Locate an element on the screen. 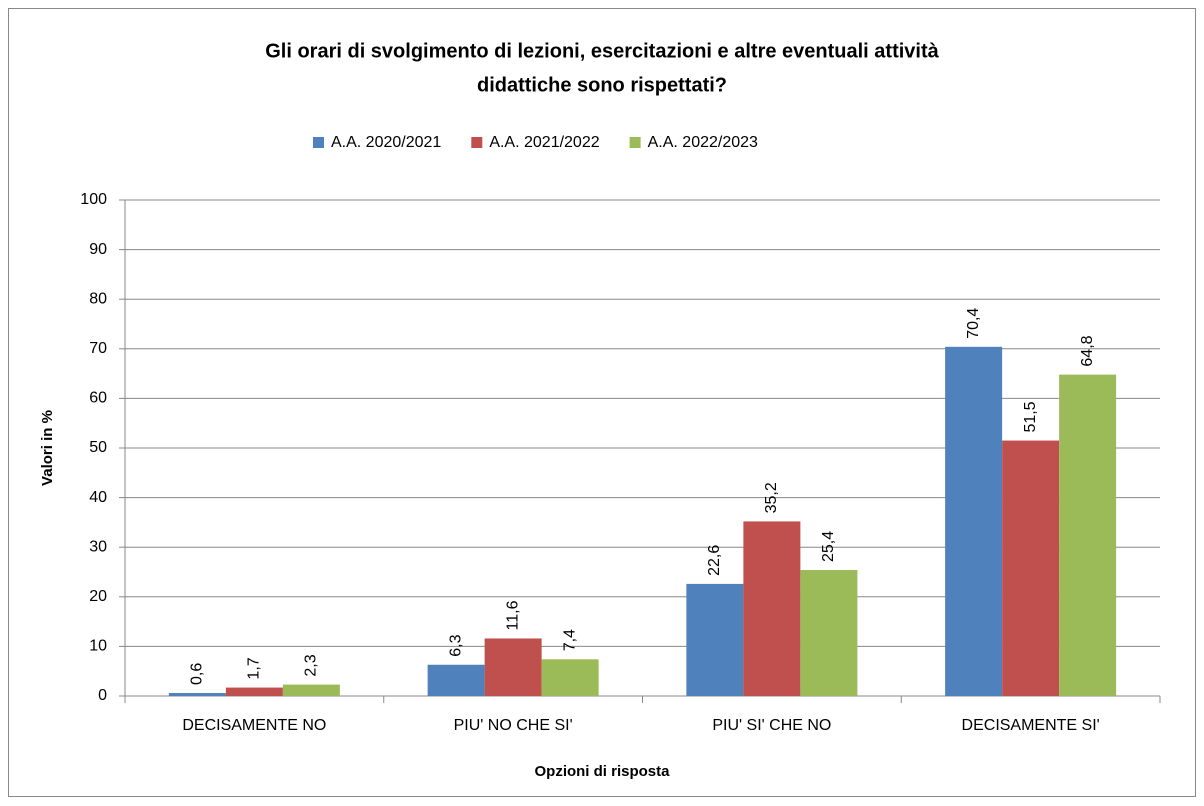  data-label: 22,6 is located at coordinates (714, 560).